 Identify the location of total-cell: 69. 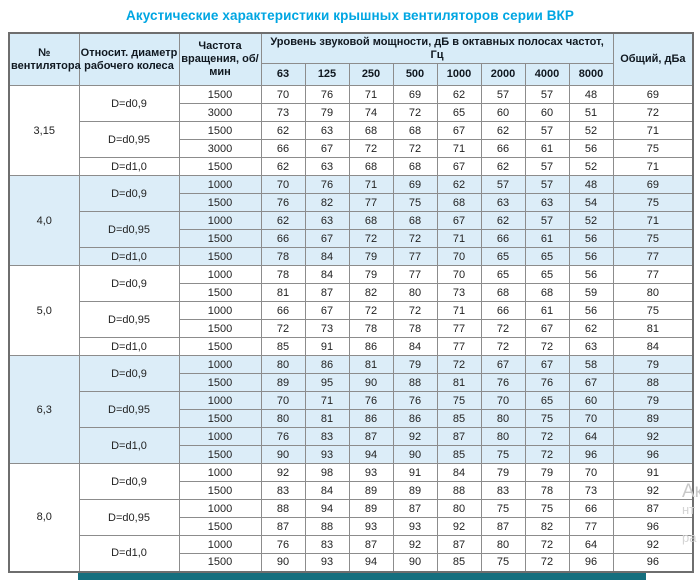
(653, 94).